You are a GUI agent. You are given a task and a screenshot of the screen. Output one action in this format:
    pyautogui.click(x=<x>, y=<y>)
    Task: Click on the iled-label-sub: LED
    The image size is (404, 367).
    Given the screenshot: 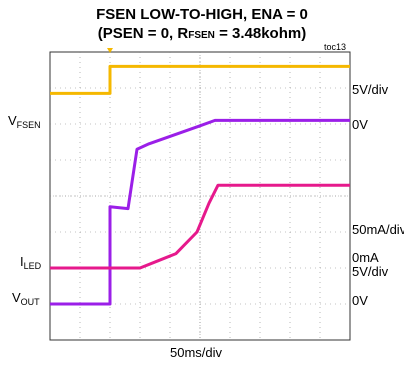 What is the action you would take?
    pyautogui.click(x=32, y=266)
    